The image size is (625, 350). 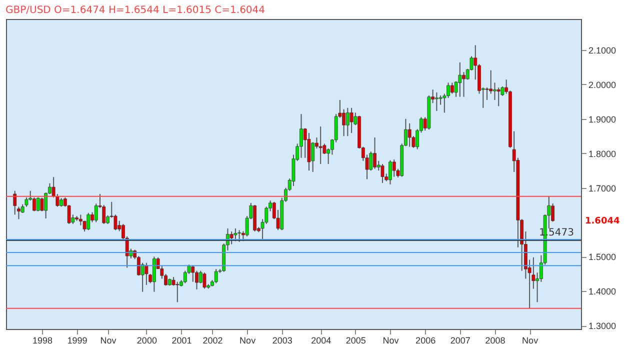 I want to click on x-tick-label: 2007, so click(x=460, y=341).